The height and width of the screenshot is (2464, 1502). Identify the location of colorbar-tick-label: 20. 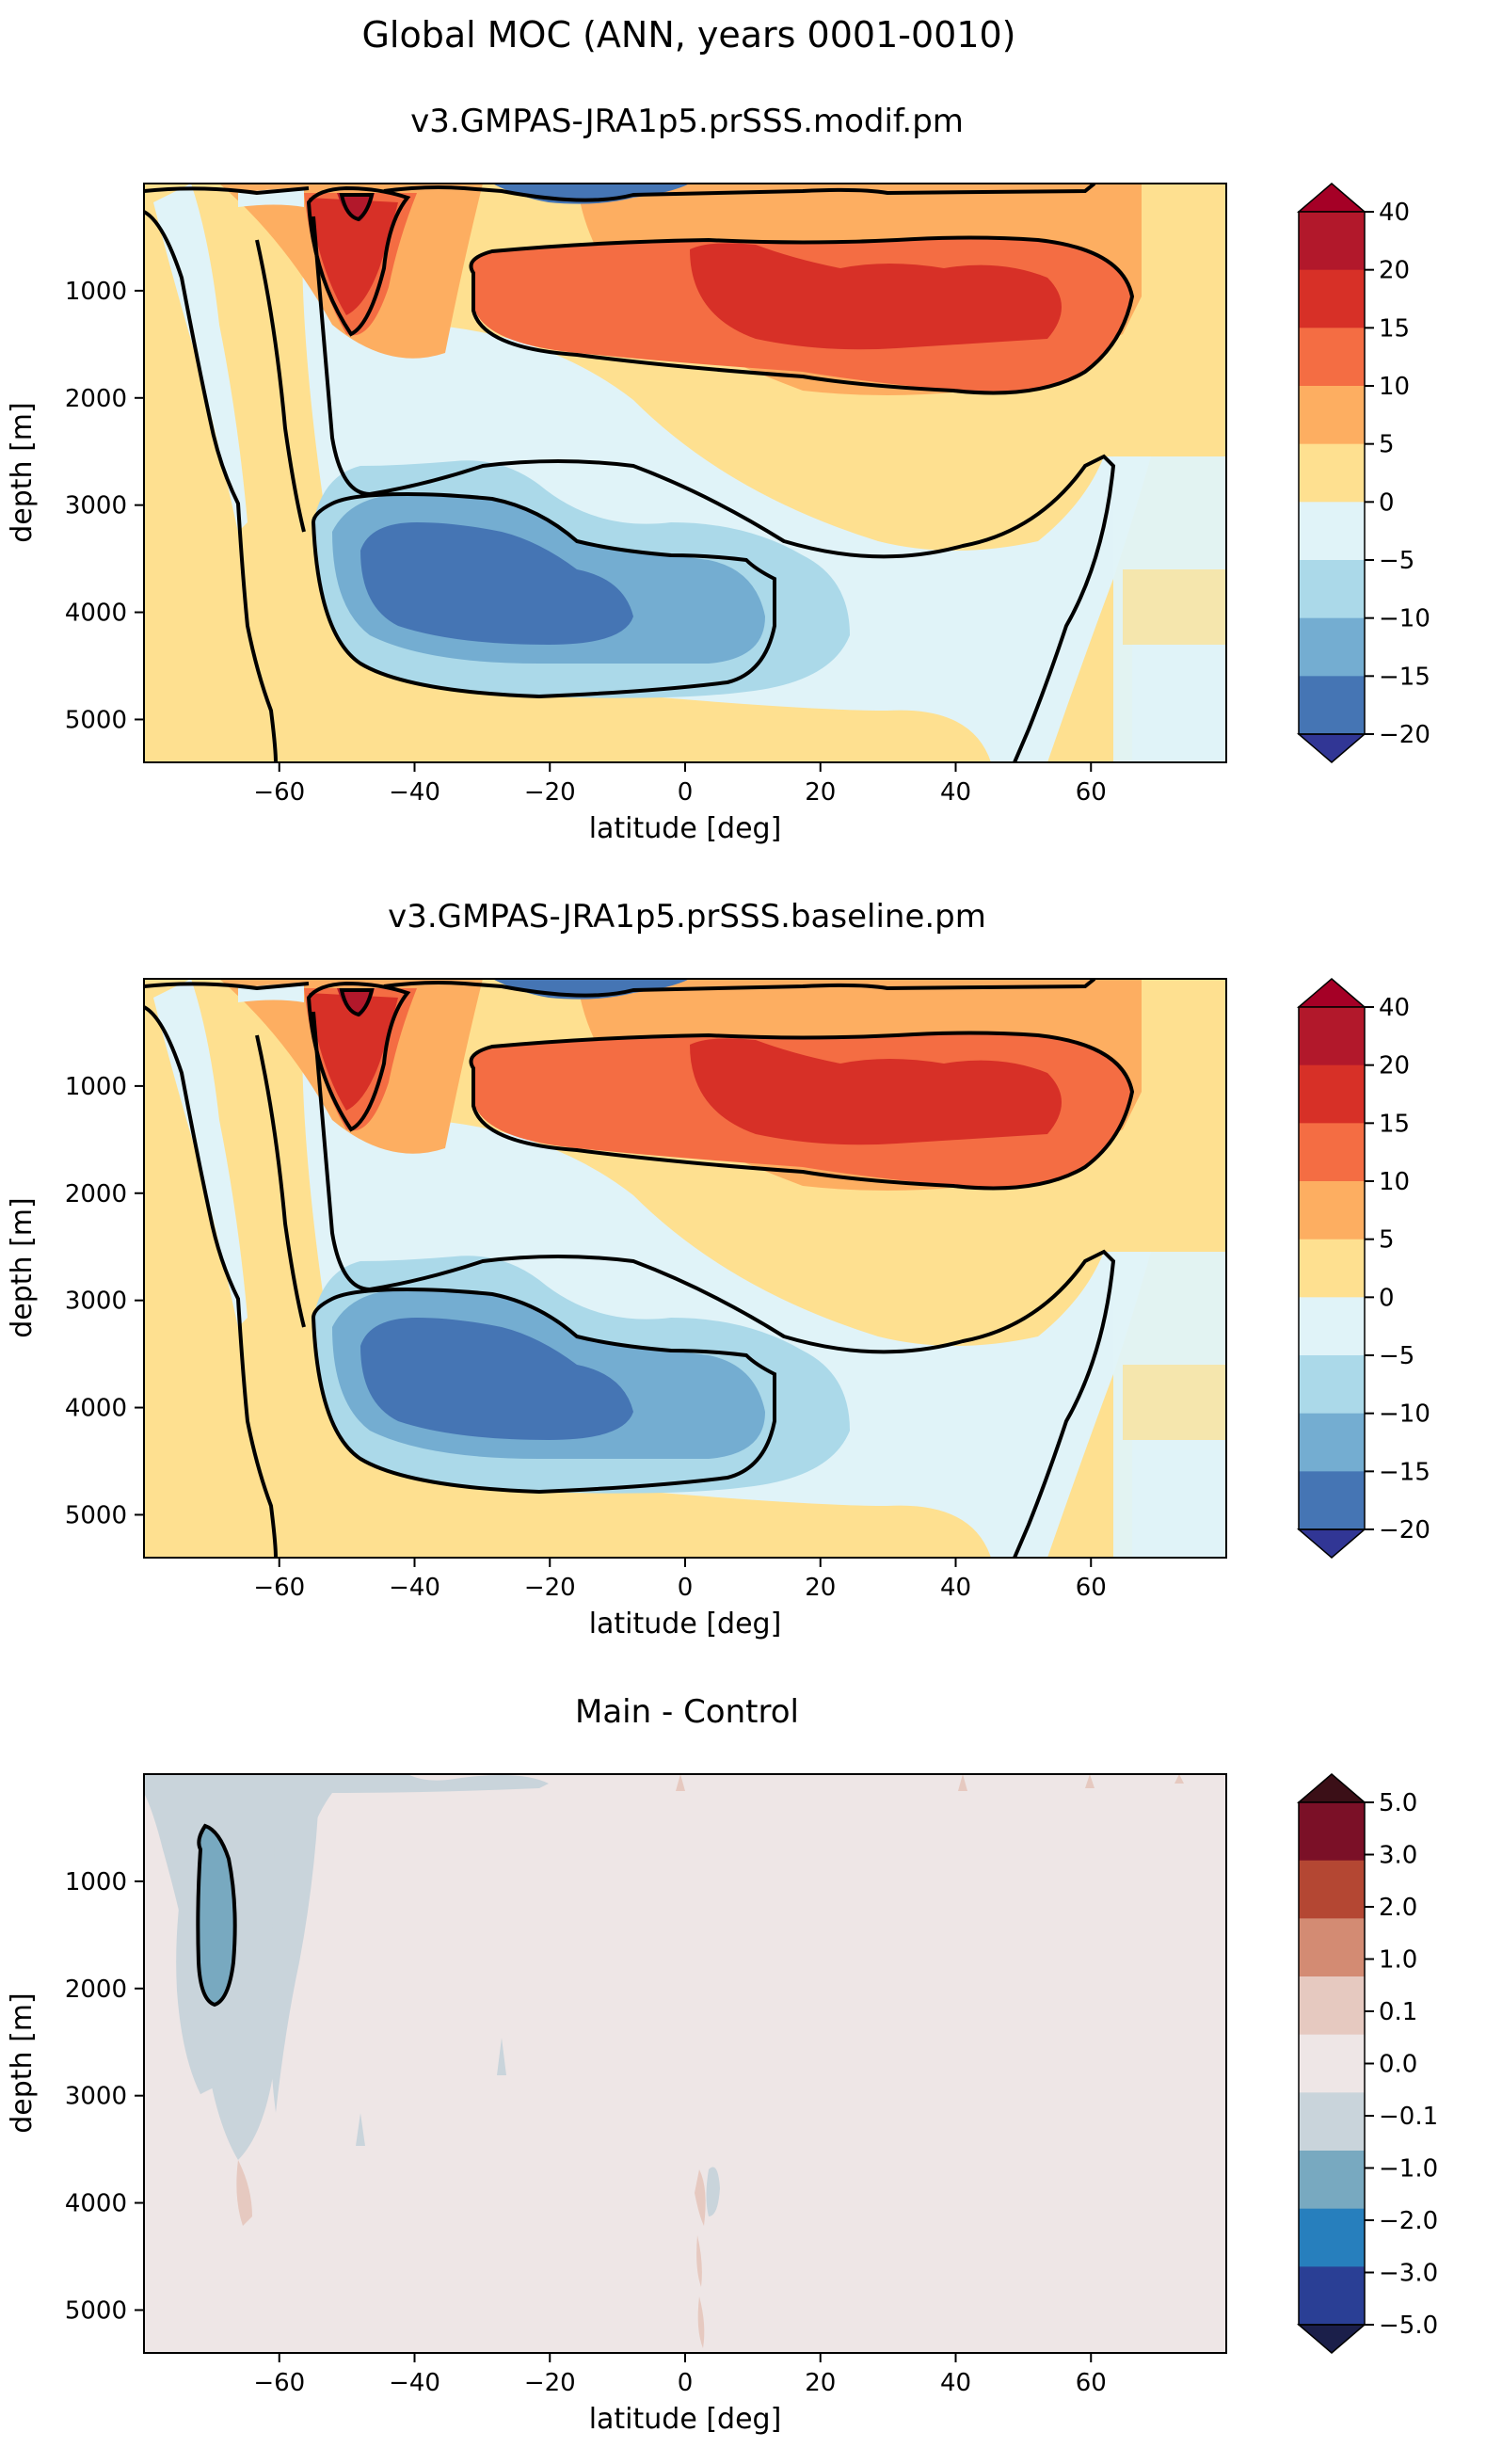
(1394, 1066).